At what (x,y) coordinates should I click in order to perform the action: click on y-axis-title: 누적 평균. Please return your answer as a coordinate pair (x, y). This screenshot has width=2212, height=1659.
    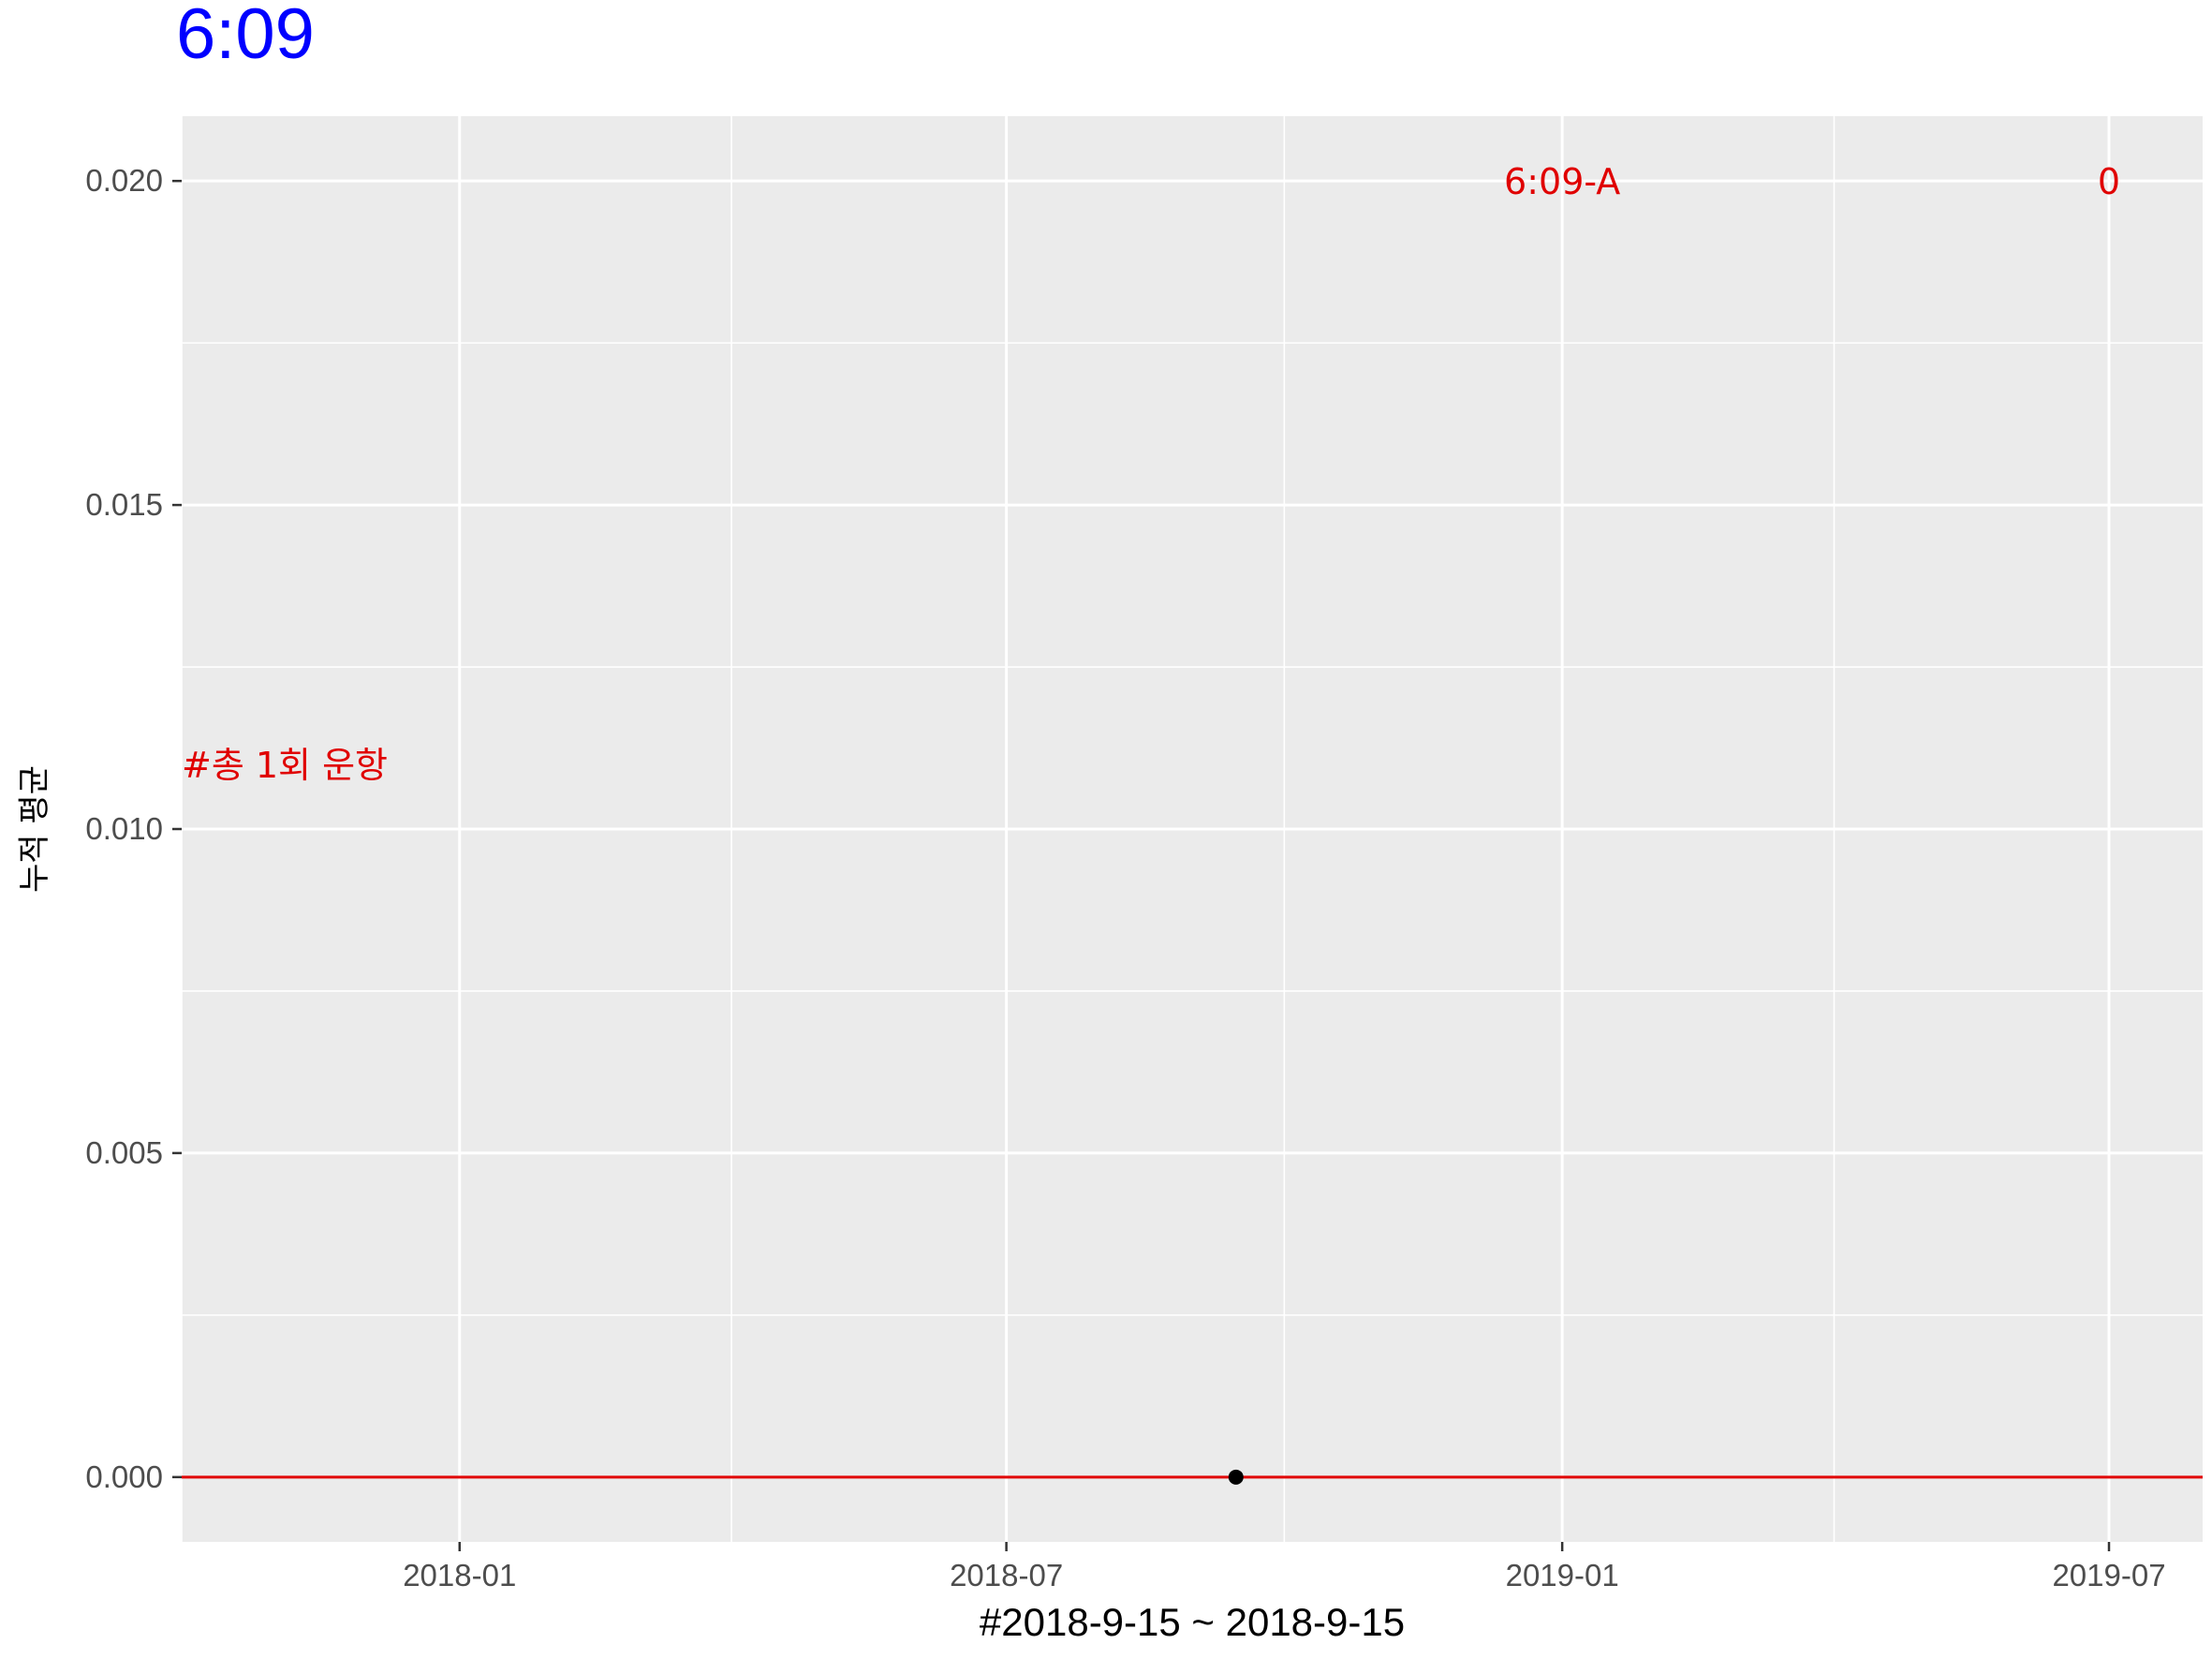
    Looking at the image, I should click on (34, 829).